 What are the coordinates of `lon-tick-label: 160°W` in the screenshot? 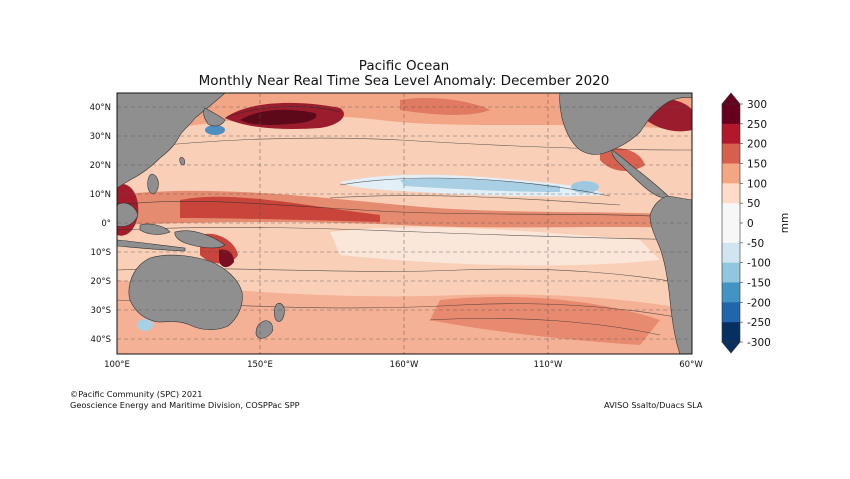 It's located at (404, 365).